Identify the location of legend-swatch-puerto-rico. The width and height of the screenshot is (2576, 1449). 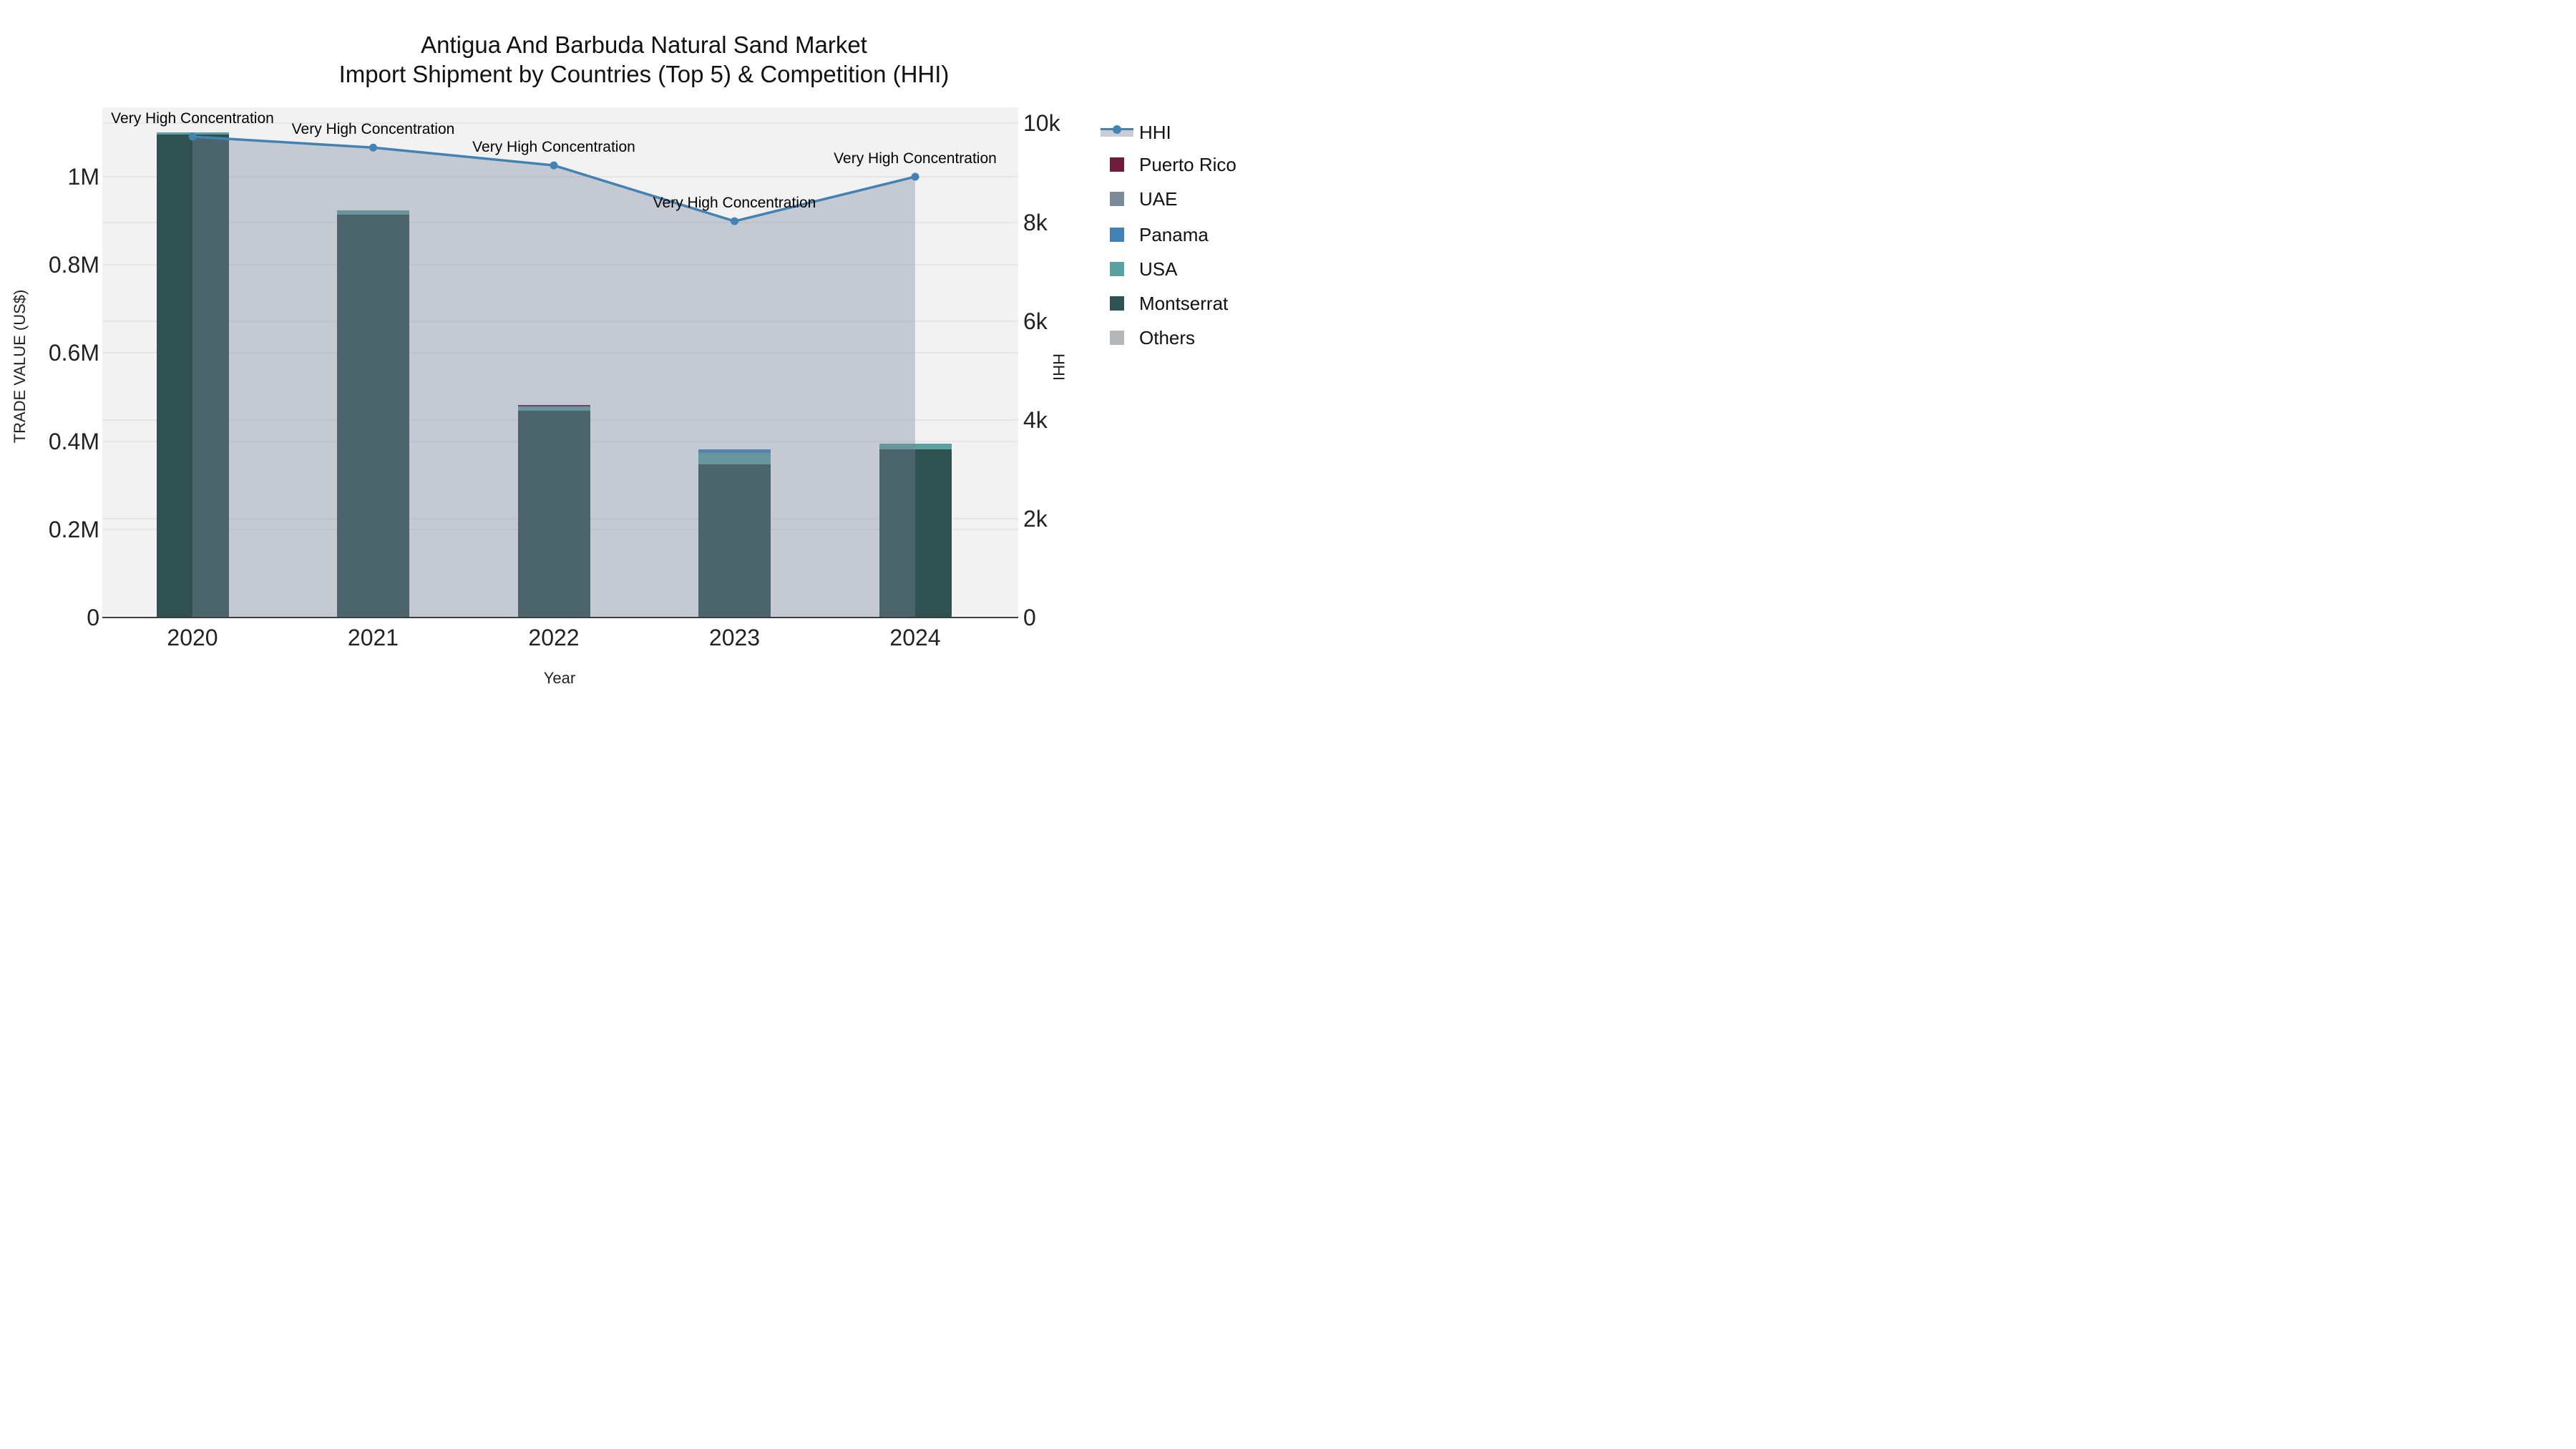
(1117, 164).